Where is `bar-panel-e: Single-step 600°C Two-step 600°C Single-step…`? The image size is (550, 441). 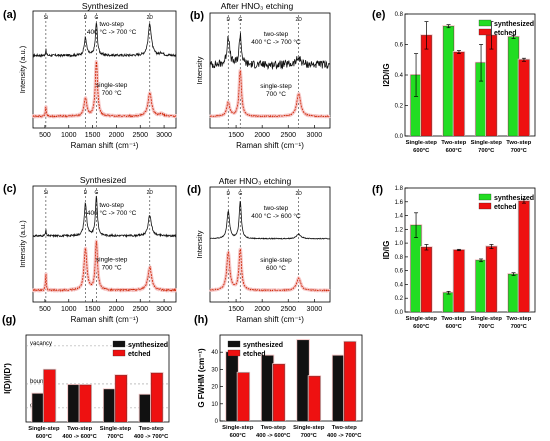
bar-panel-e: Single-step 600°C Two-step 600°C Single-step… is located at coordinates (454, 81).